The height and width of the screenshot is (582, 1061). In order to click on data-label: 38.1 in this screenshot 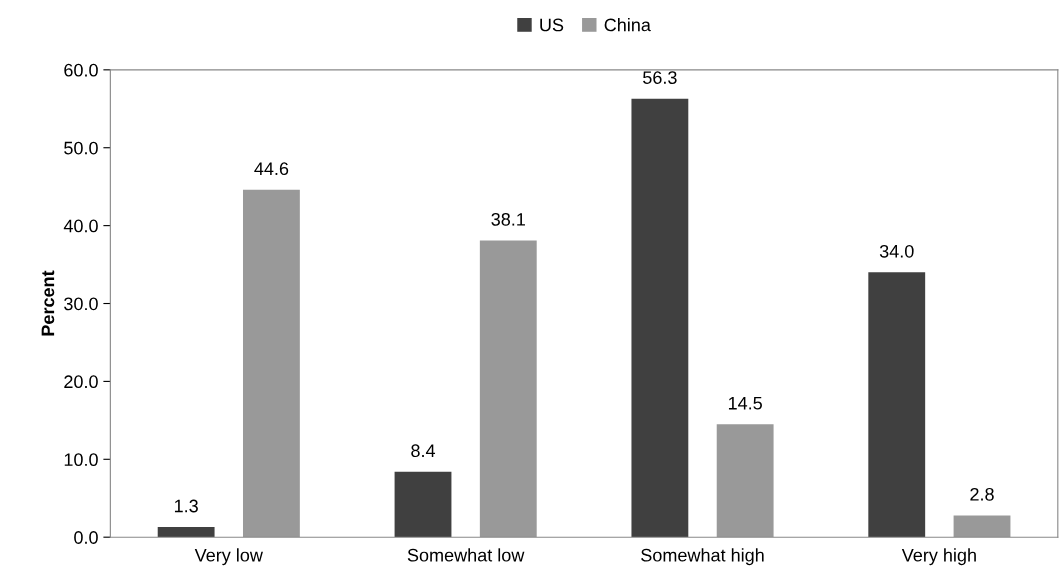, I will do `click(508, 219)`.